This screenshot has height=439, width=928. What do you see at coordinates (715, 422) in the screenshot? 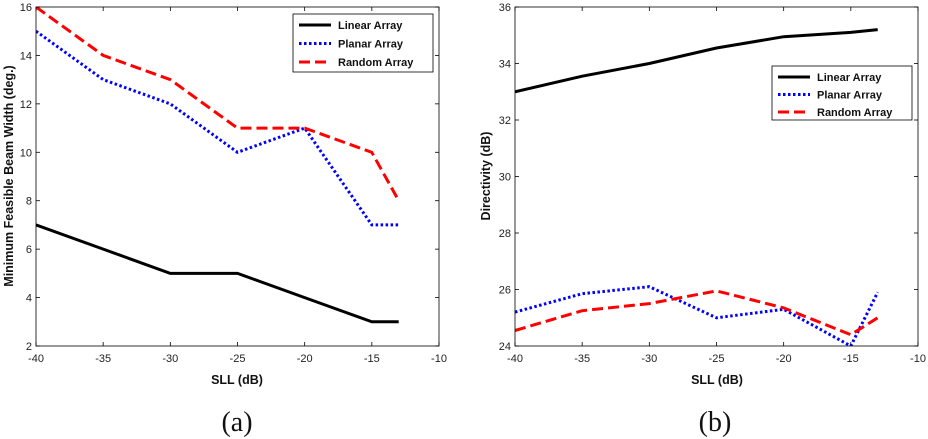
I see `caption-b: (b)` at bounding box center [715, 422].